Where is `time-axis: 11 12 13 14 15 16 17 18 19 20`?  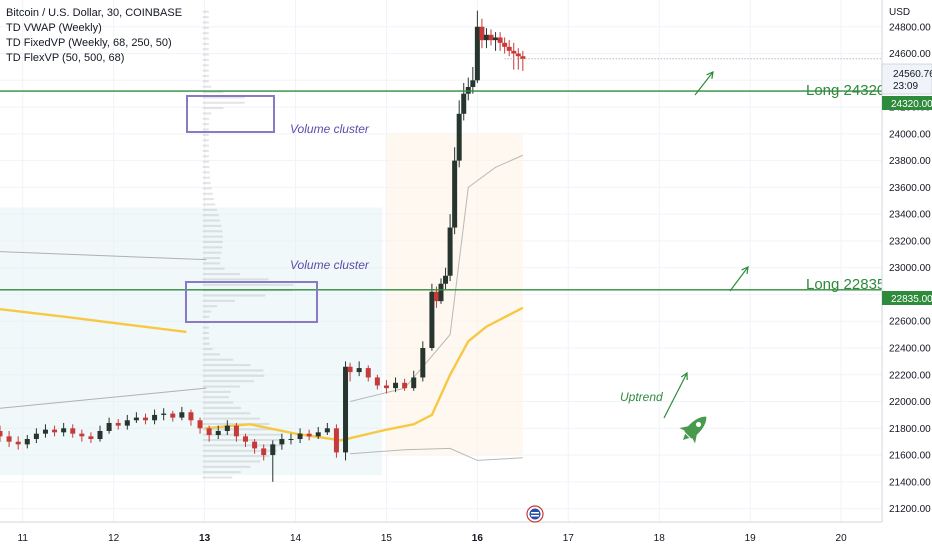
time-axis: 11 12 13 14 15 16 17 18 19 20 is located at coordinates (441, 532).